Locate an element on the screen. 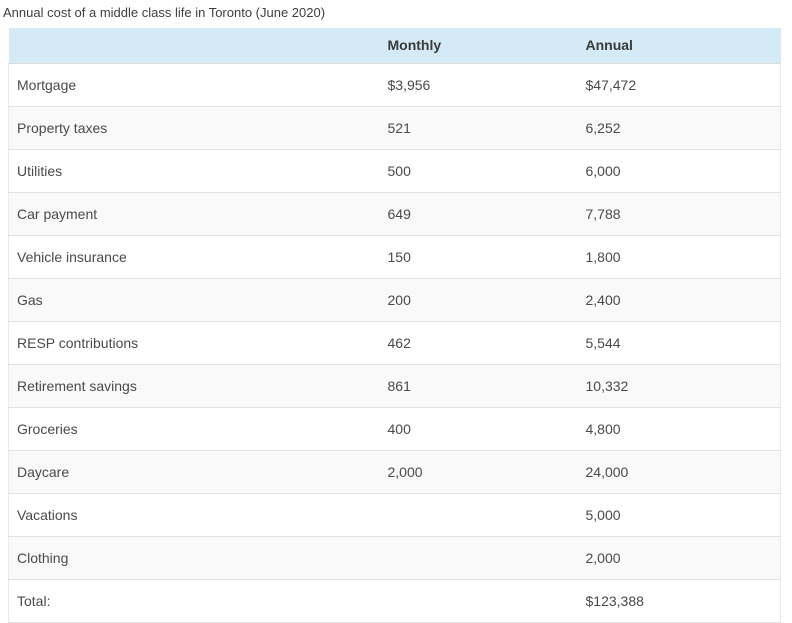 This screenshot has height=623, width=792. cell-monthly: 861 is located at coordinates (478, 386).